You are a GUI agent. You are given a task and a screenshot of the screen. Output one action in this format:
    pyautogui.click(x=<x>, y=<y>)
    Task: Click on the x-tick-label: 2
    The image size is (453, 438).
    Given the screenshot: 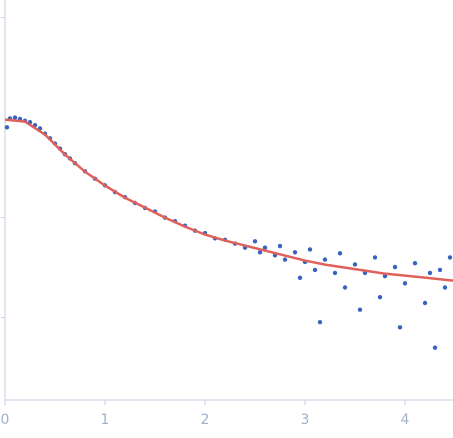 What is the action you would take?
    pyautogui.click(x=205, y=420)
    